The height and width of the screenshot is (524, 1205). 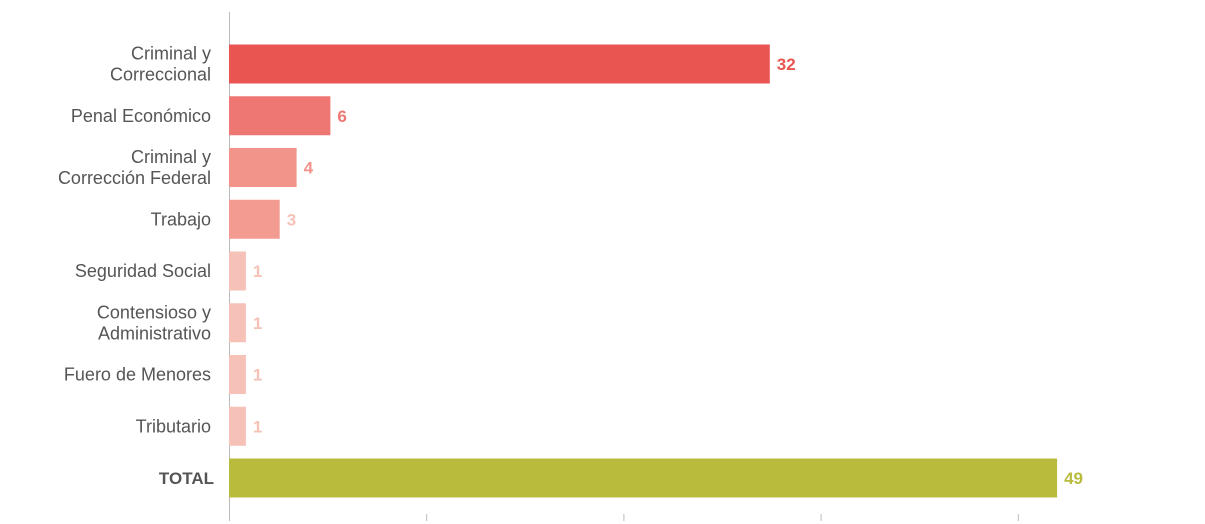 I want to click on category-label-line: Trabajo, so click(x=181, y=219).